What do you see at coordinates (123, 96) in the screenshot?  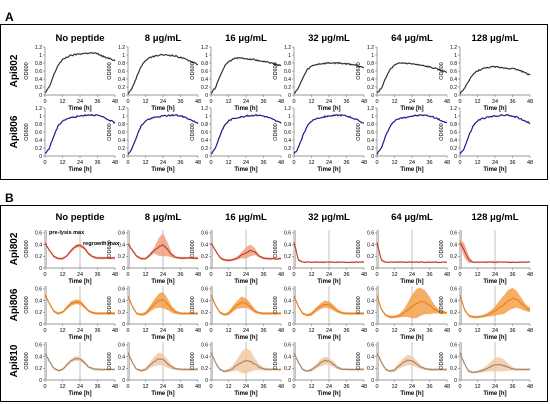 I see `y-tick-label: 0` at bounding box center [123, 96].